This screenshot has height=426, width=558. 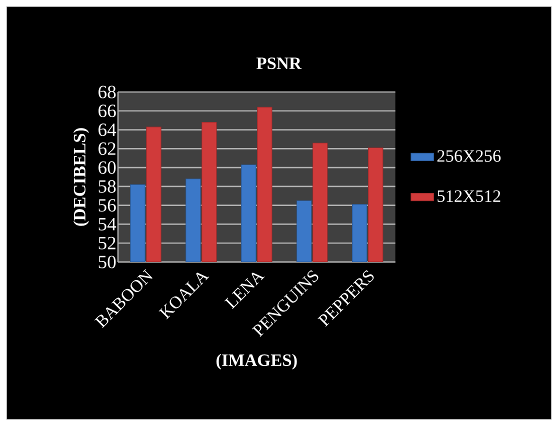 I want to click on legend-label: 512X512, so click(x=469, y=196).